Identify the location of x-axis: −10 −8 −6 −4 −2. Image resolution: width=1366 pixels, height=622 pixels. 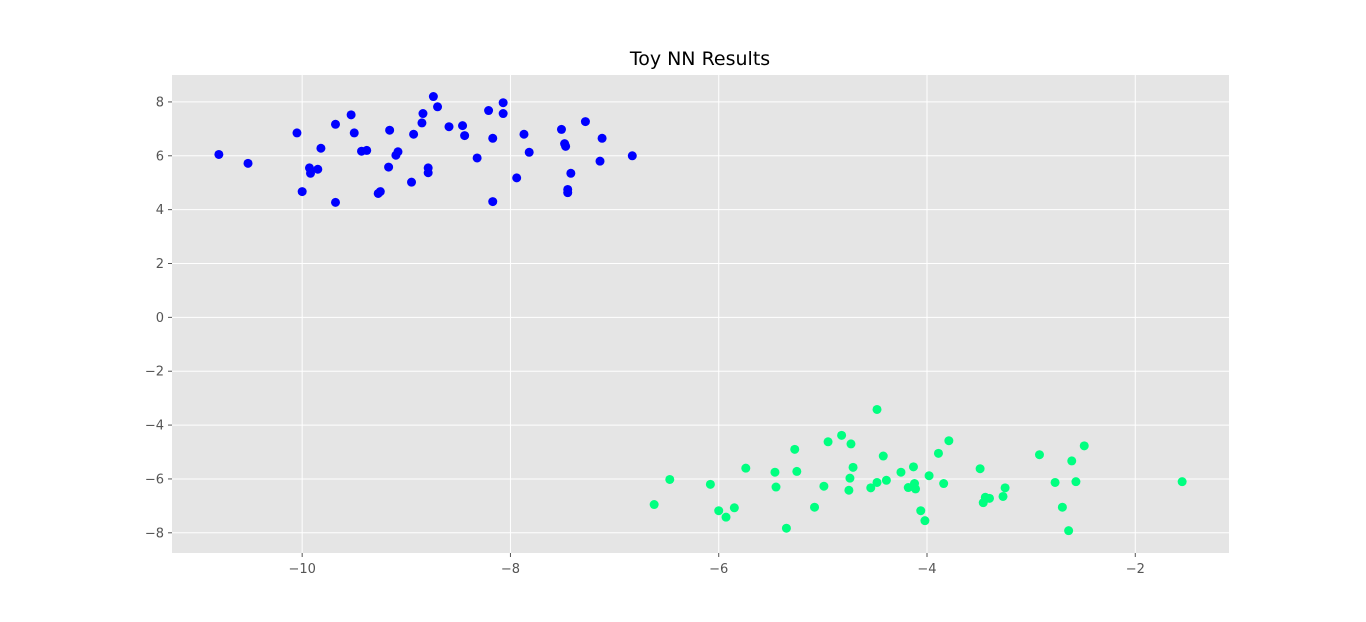
(716, 565).